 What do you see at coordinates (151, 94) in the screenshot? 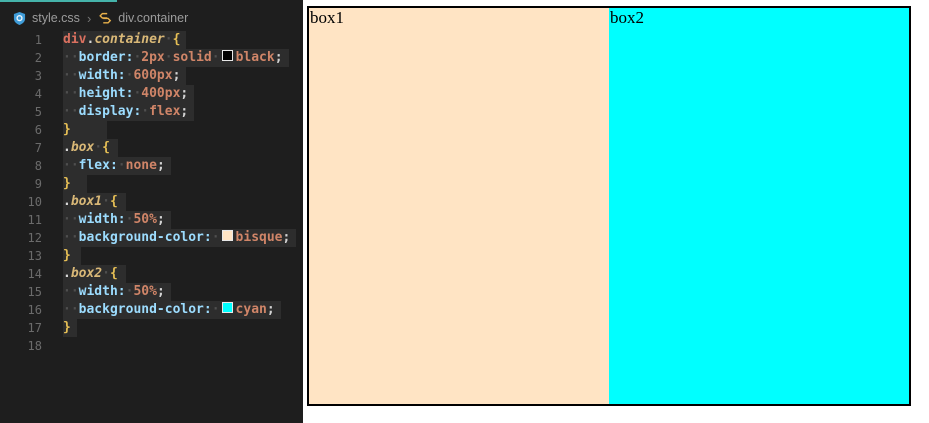
I see `code-line: 4 ··height:·400px;` at bounding box center [151, 94].